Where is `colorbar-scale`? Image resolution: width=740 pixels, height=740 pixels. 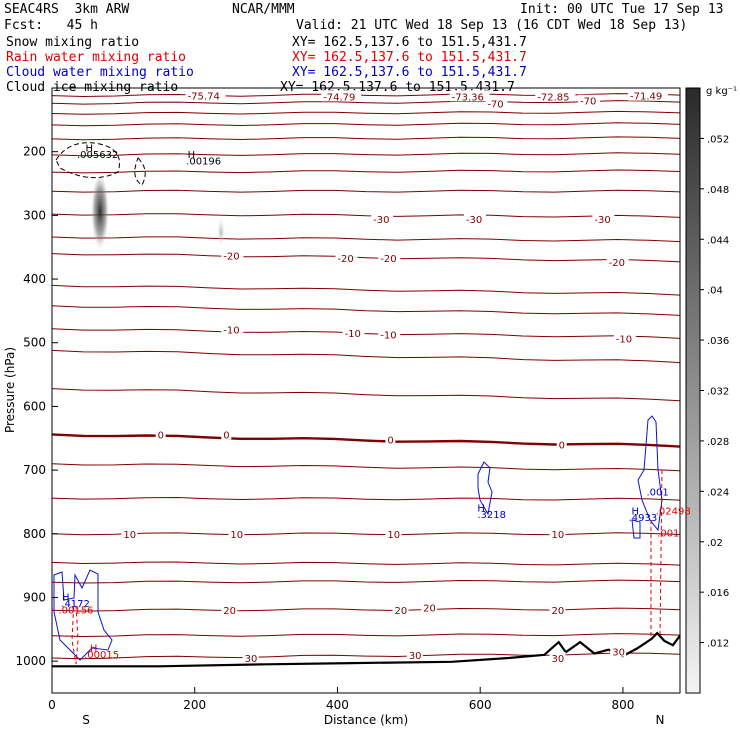 colorbar-scale is located at coordinates (693, 390).